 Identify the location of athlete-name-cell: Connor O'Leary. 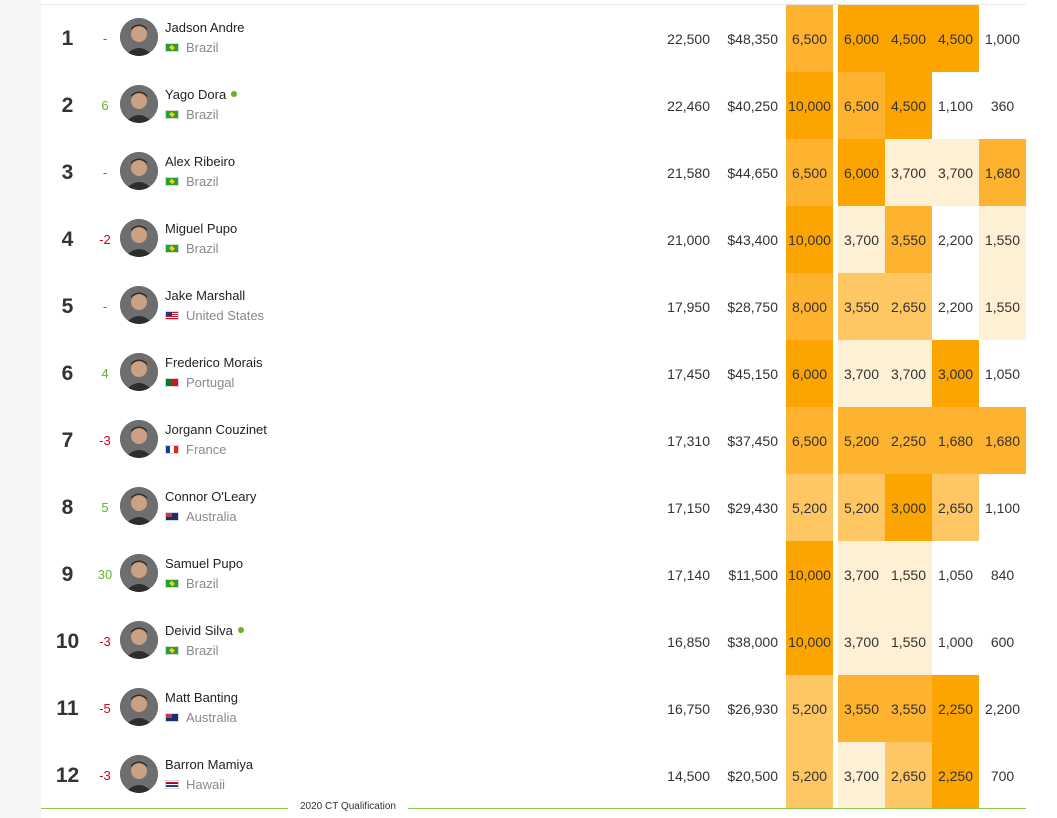
(210, 496).